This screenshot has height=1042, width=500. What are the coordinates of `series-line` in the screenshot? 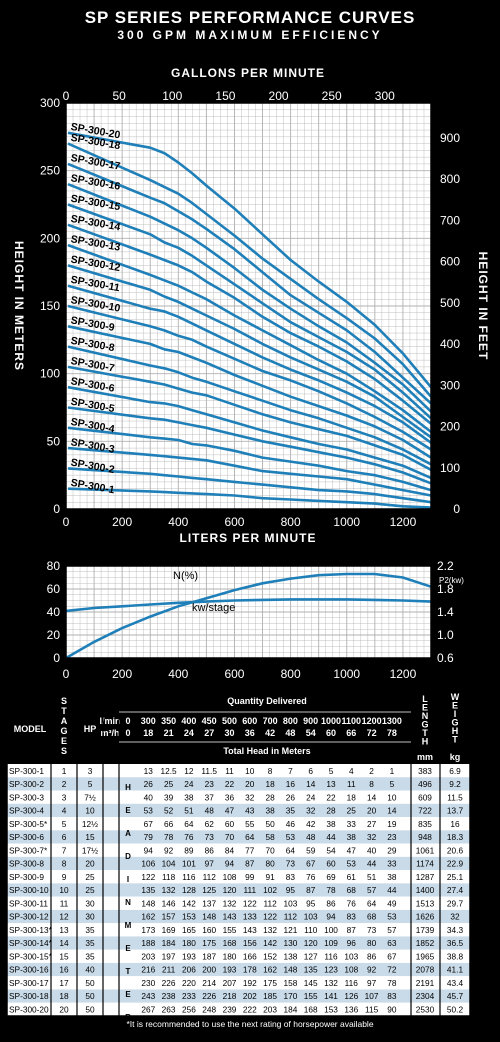 It's located at (249, 498).